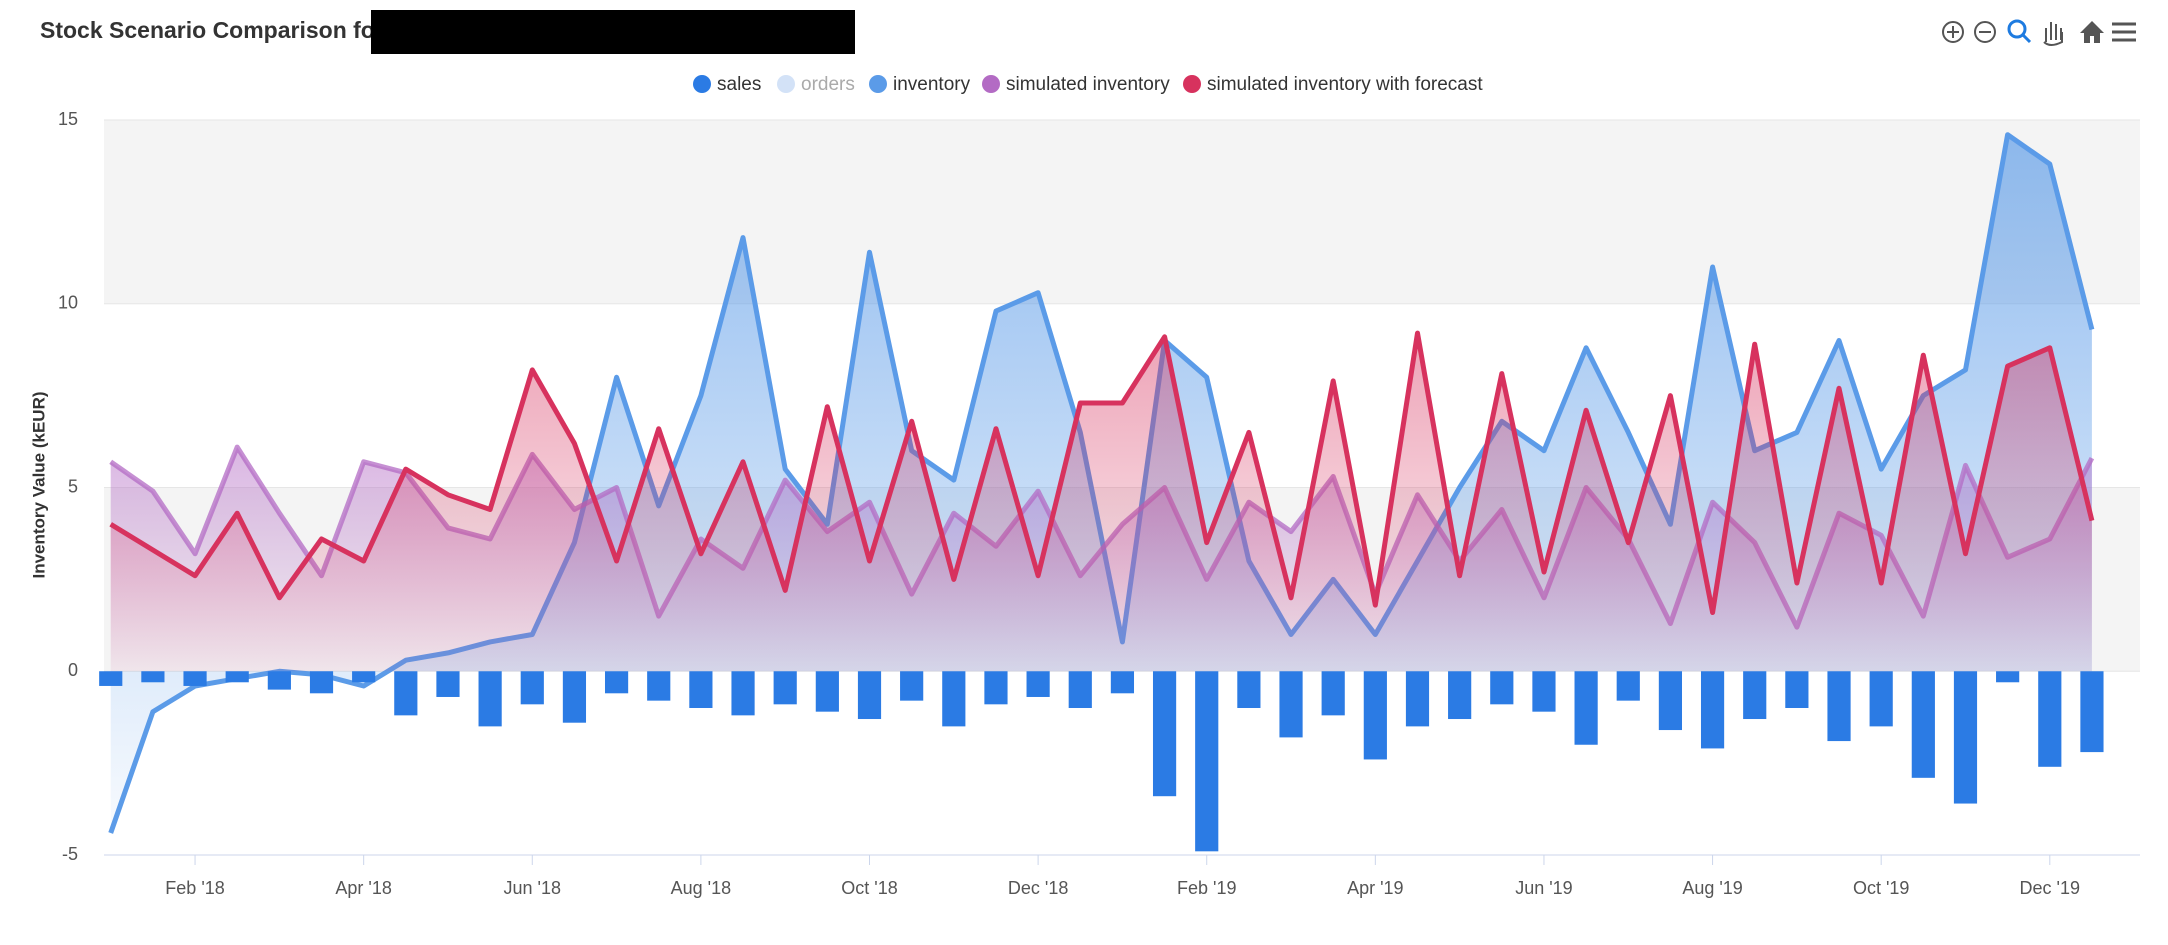 The height and width of the screenshot is (945, 2168). Describe the element at coordinates (2039, 32) in the screenshot. I see `toolbar` at that location.